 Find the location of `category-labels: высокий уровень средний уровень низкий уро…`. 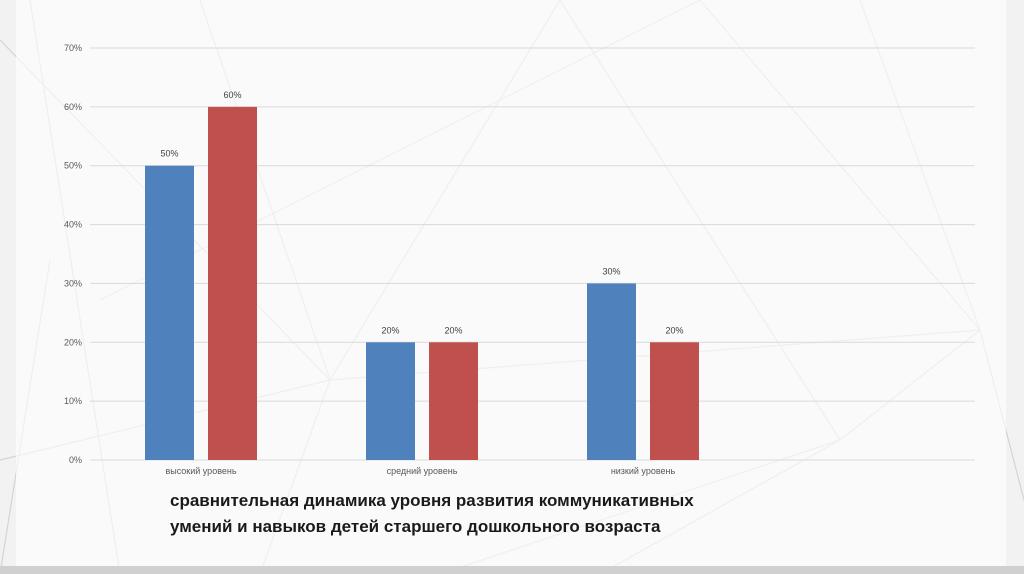

category-labels: высокий уровень средний уровень низкий уро… is located at coordinates (420, 471).